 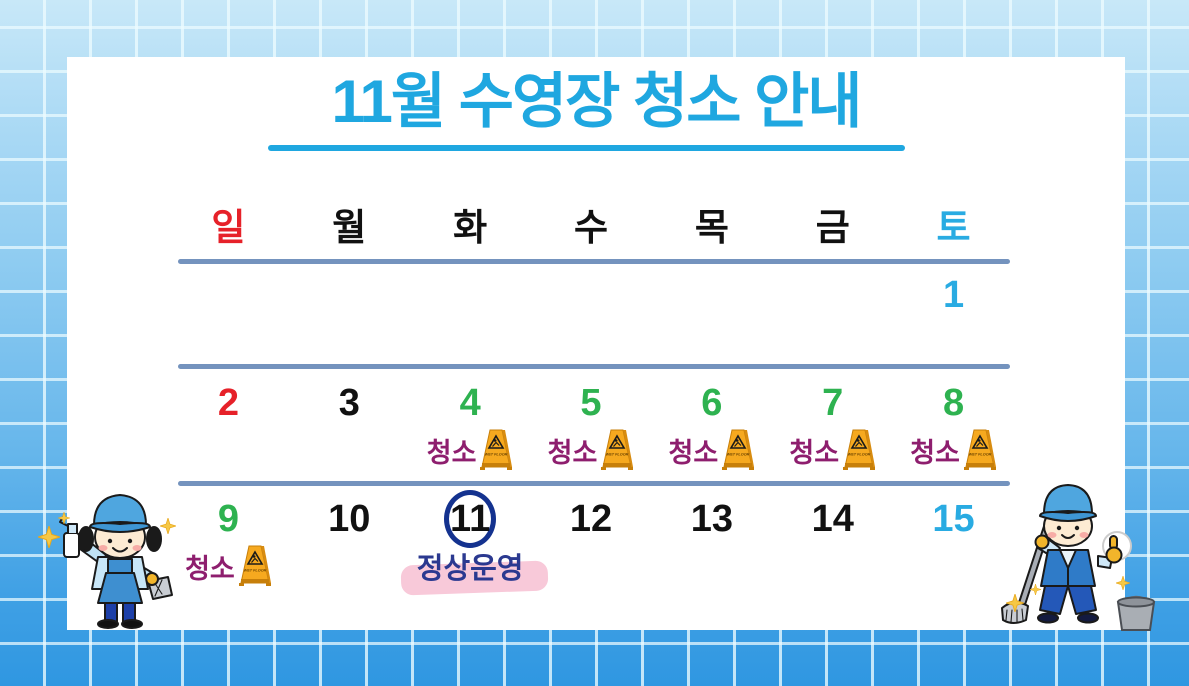 I want to click on day-header: 화, so click(x=470, y=227).